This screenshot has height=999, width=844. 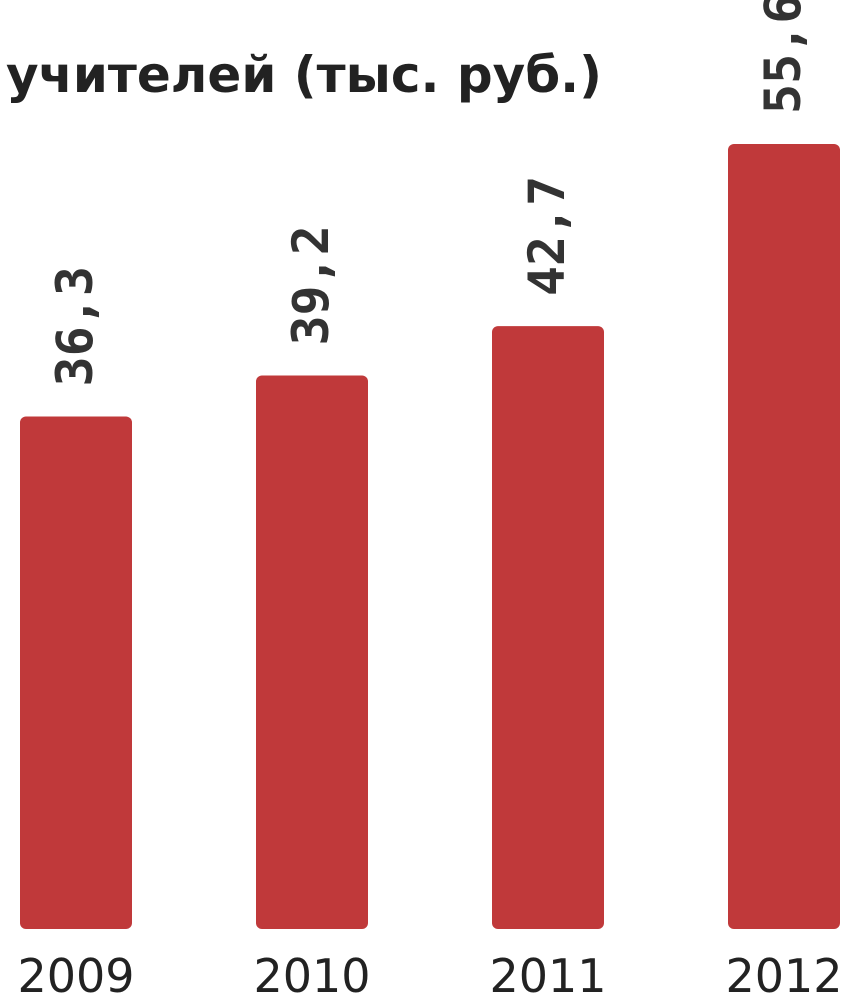 I want to click on value-label-2011: 42,7, so click(x=547, y=236).